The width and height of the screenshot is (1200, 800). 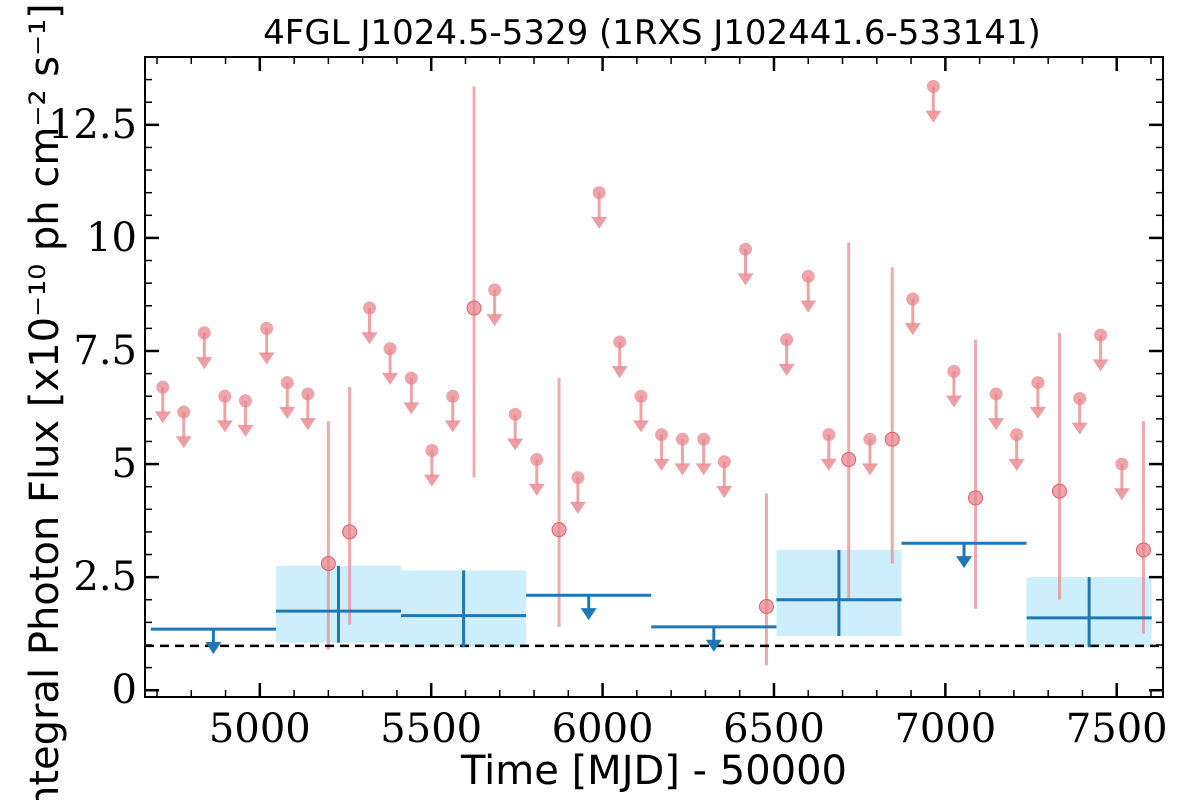 What do you see at coordinates (105, 351) in the screenshot?
I see `y-tick-label: 7.5` at bounding box center [105, 351].